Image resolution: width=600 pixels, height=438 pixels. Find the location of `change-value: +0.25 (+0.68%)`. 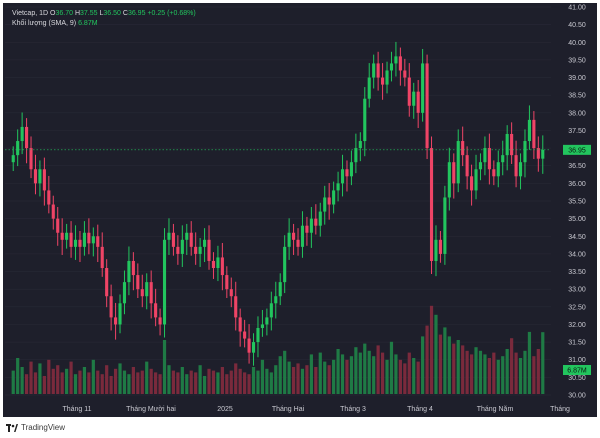

change-value: +0.25 (+0.68%) is located at coordinates (171, 13).